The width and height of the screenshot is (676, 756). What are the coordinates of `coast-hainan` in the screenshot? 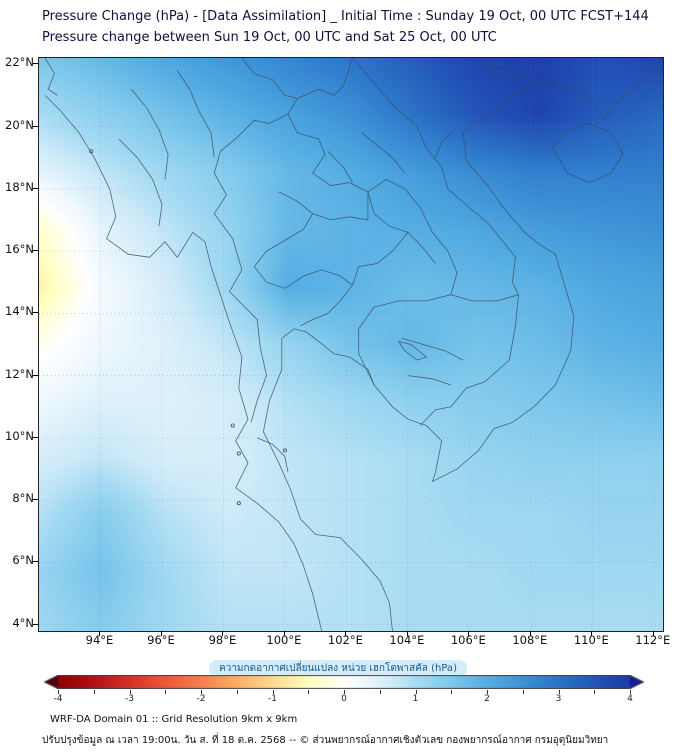 It's located at (587, 153).